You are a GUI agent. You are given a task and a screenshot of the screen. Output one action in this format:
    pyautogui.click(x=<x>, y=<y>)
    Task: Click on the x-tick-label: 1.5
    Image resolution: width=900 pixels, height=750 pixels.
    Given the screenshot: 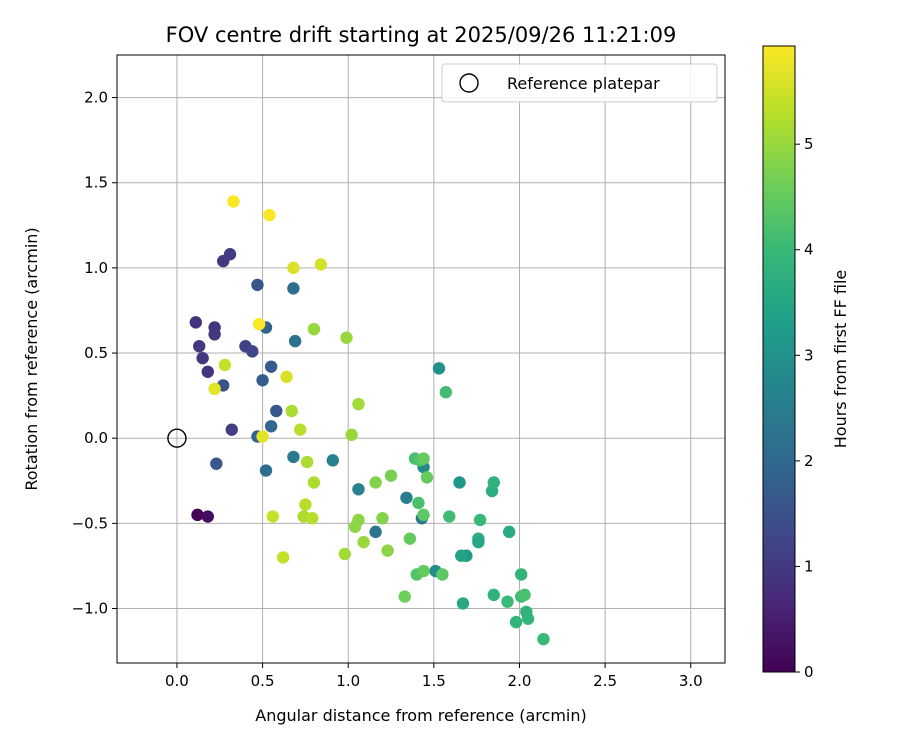 What is the action you would take?
    pyautogui.click(x=434, y=681)
    